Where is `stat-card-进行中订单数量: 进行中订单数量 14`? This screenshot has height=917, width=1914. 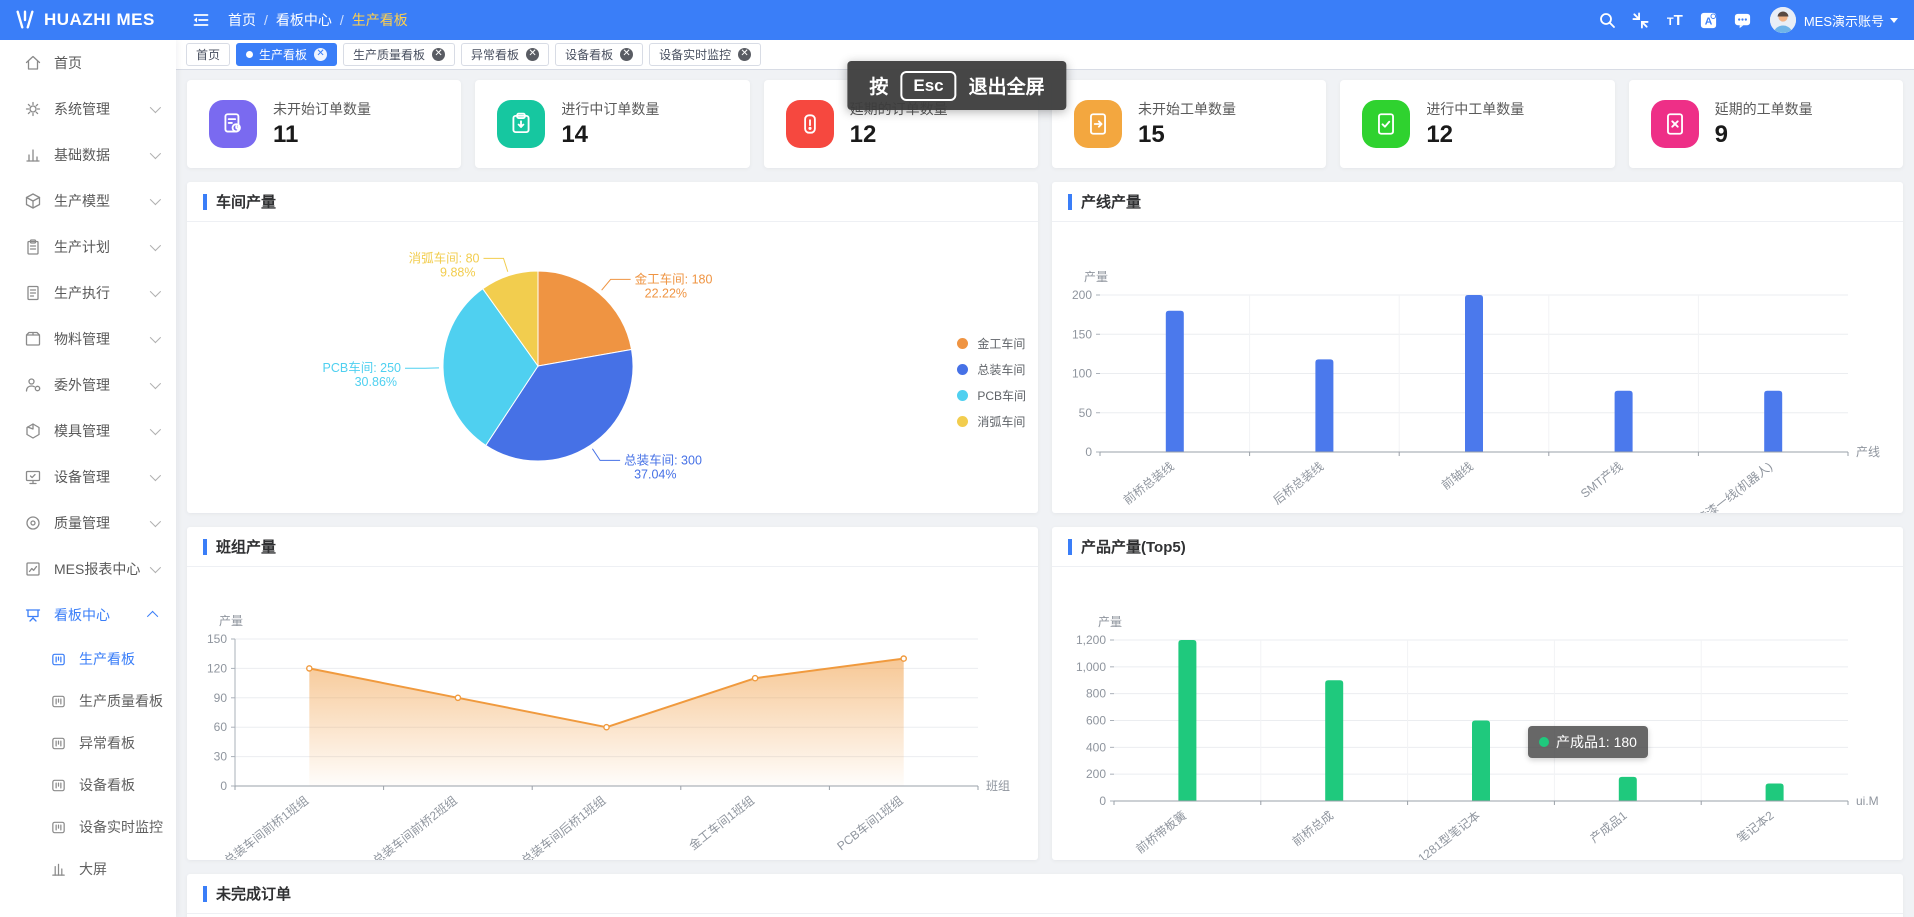
stat-card-进行中订单数量: 进行中订单数量 14 is located at coordinates (612, 124).